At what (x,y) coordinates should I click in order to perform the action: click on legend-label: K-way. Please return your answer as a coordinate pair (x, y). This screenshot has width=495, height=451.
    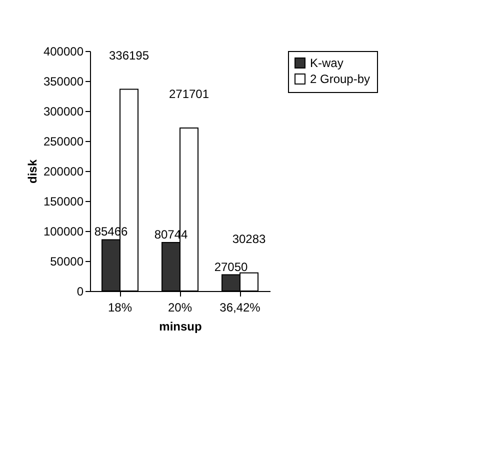
    Looking at the image, I should click on (327, 63).